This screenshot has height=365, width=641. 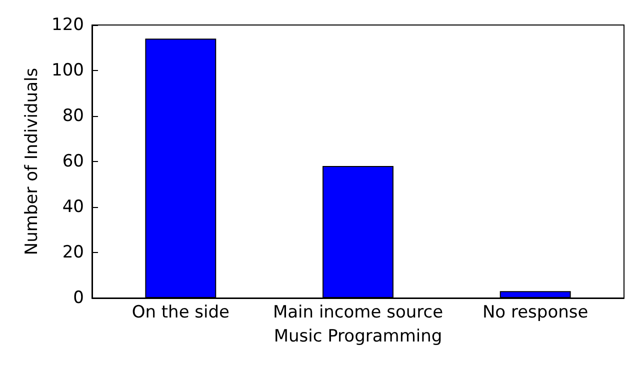 I want to click on y-axis-title: Number of Individuals, so click(x=32, y=162).